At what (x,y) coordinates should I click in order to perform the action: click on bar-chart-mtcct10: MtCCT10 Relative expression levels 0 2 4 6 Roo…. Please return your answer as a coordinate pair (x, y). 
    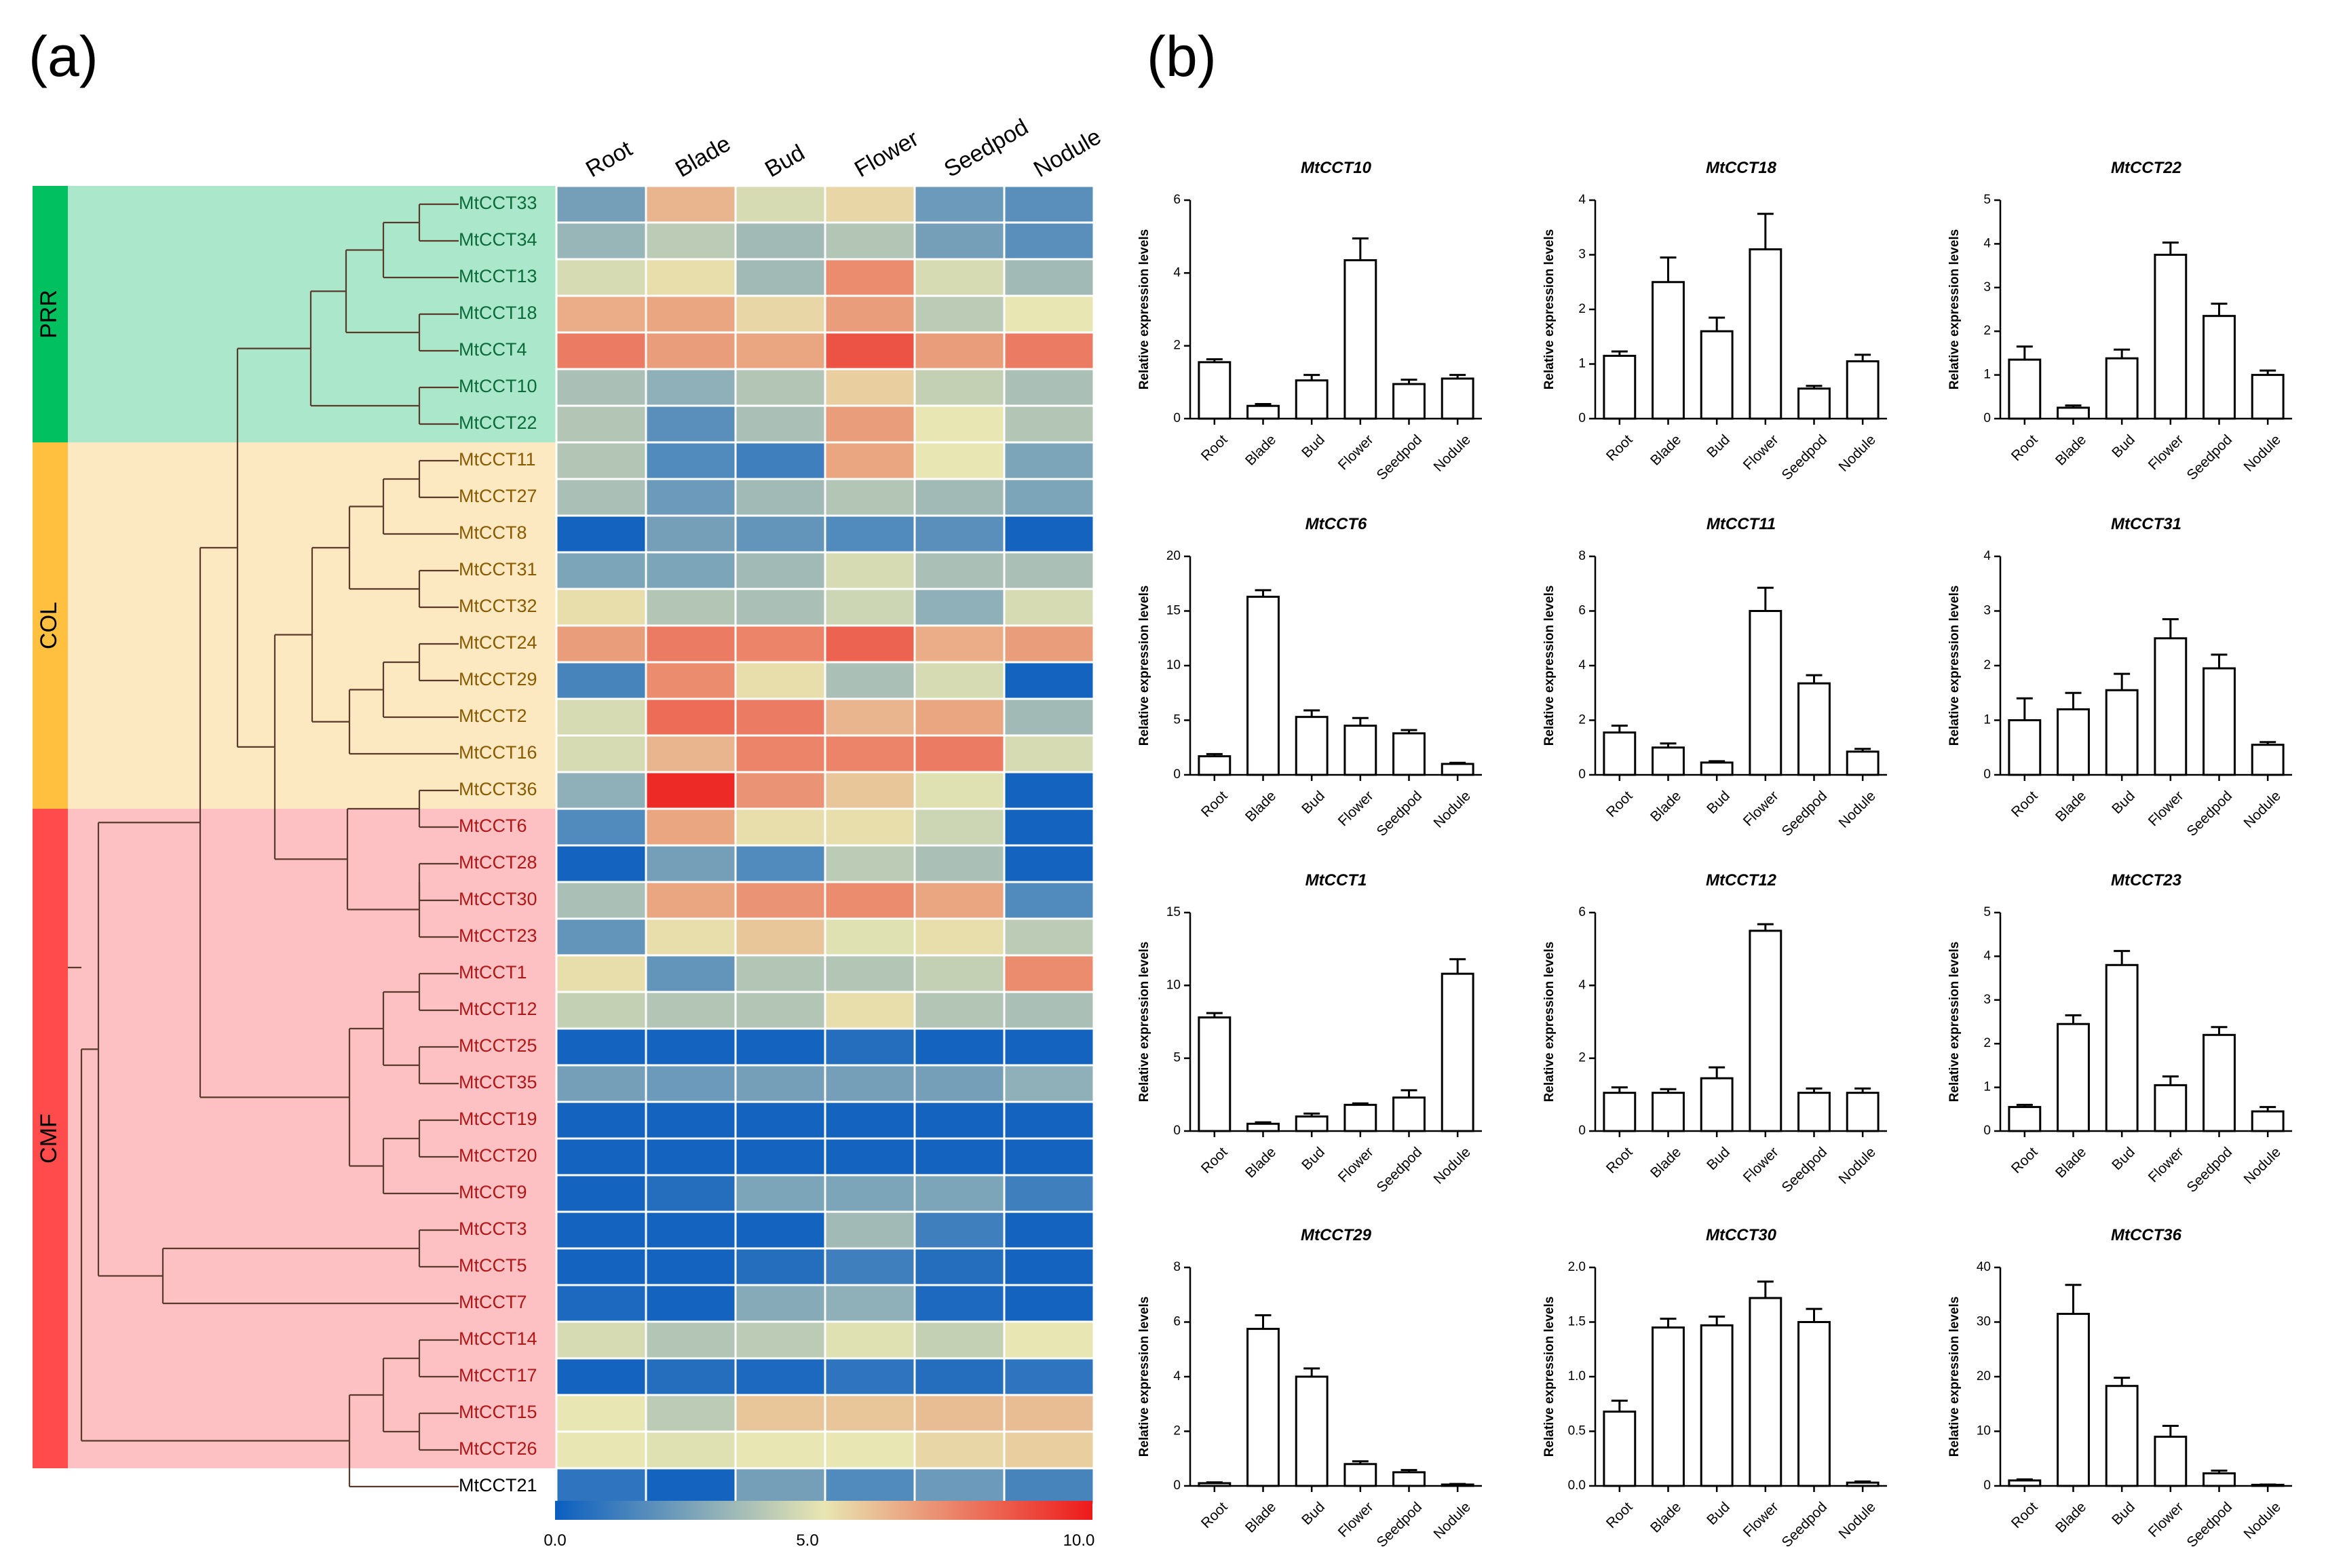
    Looking at the image, I should click on (1309, 321).